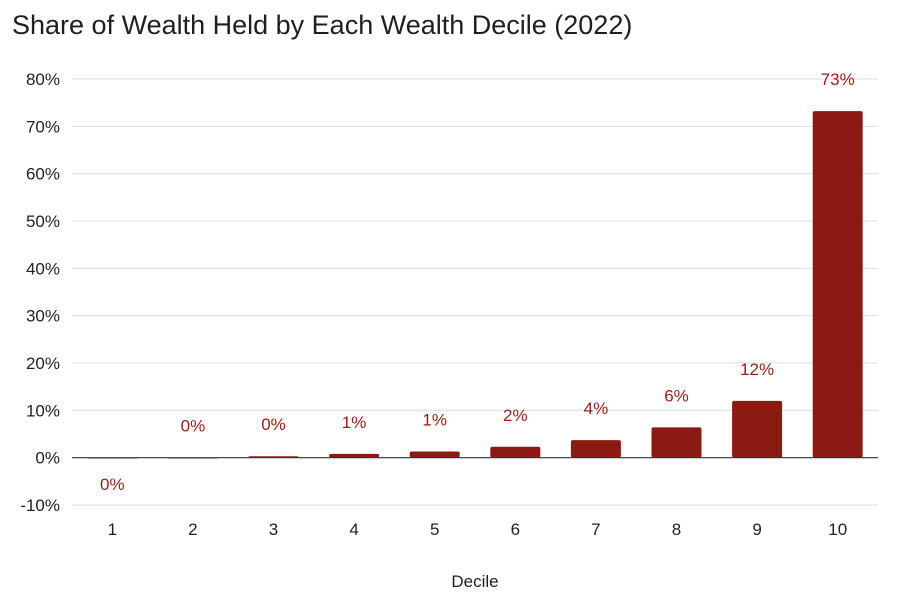  Describe the element at coordinates (192, 529) in the screenshot. I see `x-tick-label: 2` at that location.